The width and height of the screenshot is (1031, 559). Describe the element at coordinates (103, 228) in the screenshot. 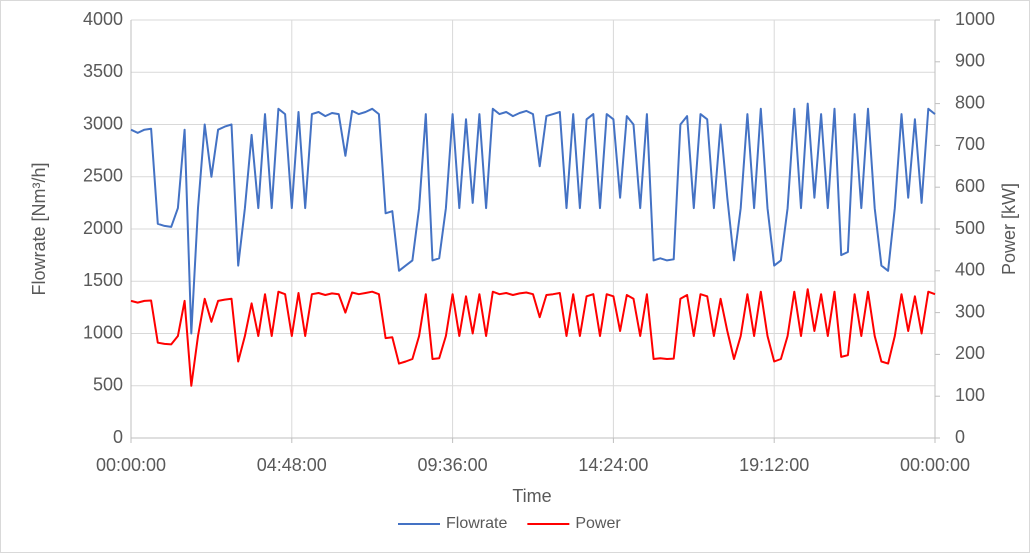

I see `y-tick-label: 2000` at that location.